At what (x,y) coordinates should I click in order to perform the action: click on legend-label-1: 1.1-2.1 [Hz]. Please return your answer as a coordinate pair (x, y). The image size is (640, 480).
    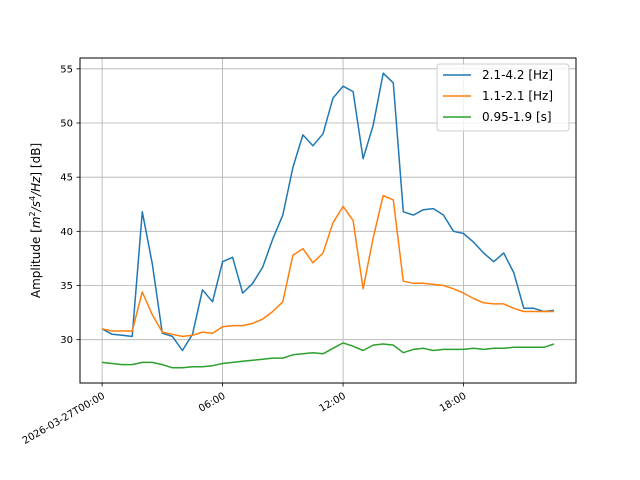
    Looking at the image, I should click on (517, 96).